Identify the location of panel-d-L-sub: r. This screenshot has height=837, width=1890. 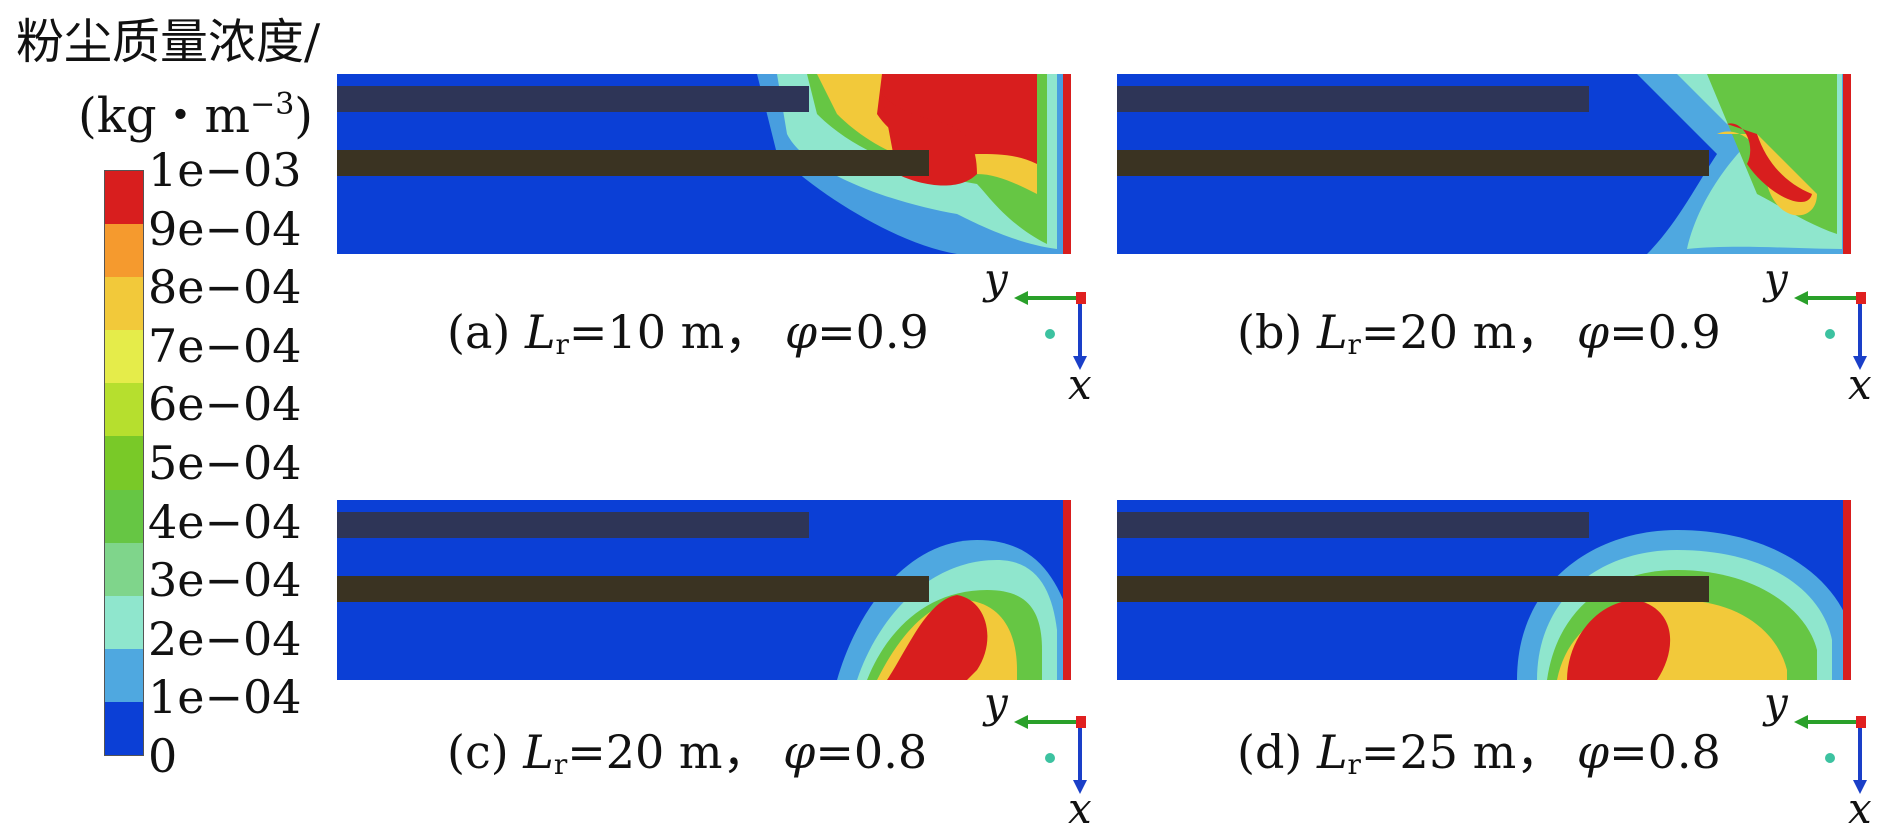
(1354, 764).